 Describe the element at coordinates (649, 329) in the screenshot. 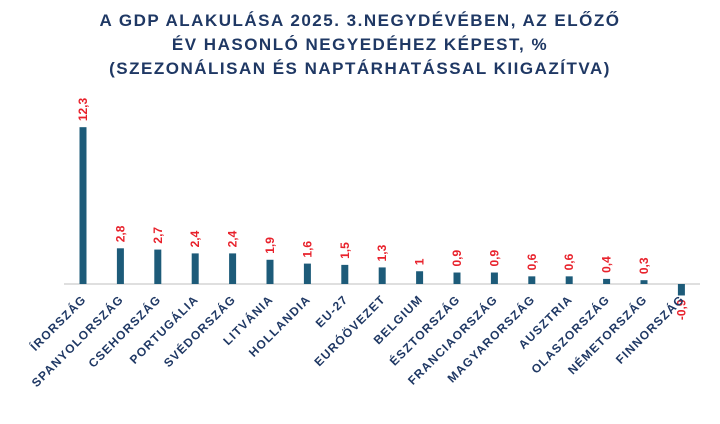

I see `x-tick-label: FINNORSZÁG` at that location.